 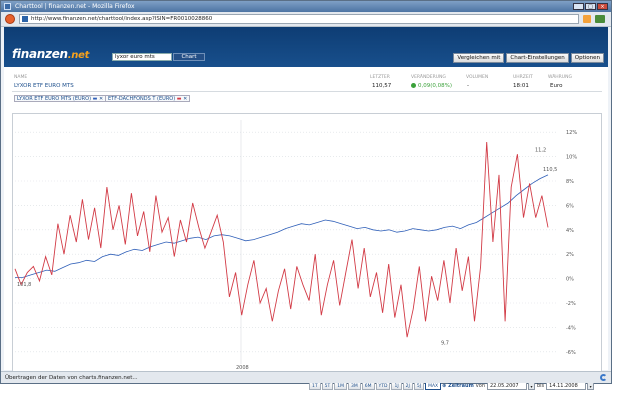 What do you see at coordinates (570, 182) in the screenshot?
I see `y-tick-label: 8%` at bounding box center [570, 182].